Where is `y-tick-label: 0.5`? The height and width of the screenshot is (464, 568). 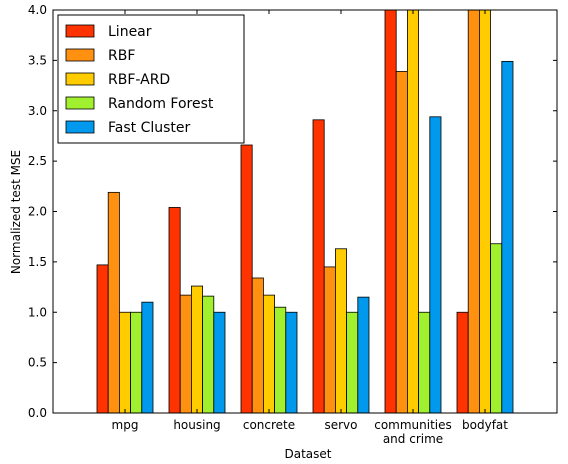
y-tick-label: 0.5 is located at coordinates (37, 363).